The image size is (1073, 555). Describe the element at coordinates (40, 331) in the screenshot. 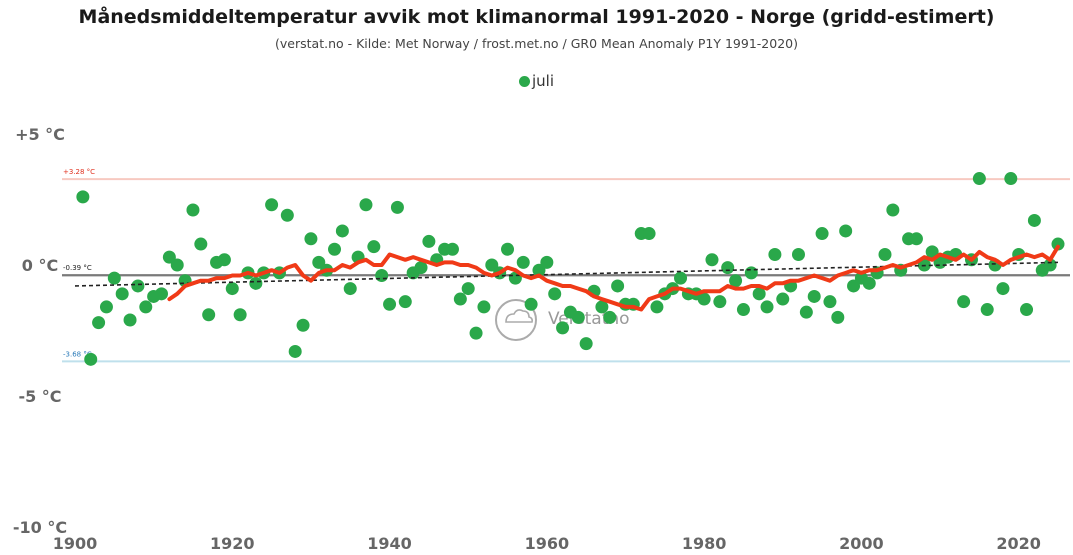

I see `y-axis-ticks: +5 °C 0 °C -5 °C -10 °C` at that location.